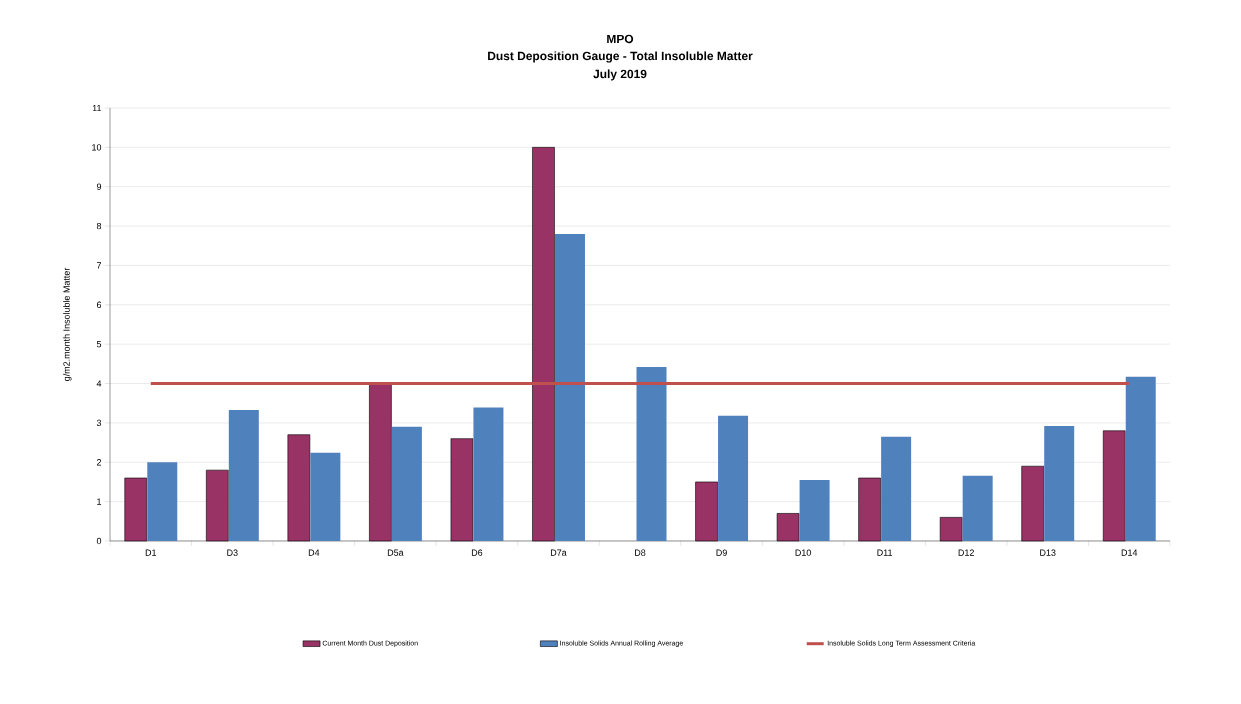 This screenshot has width=1241, height=704. Describe the element at coordinates (477, 552) in the screenshot. I see `x-tick-label: D6` at that location.